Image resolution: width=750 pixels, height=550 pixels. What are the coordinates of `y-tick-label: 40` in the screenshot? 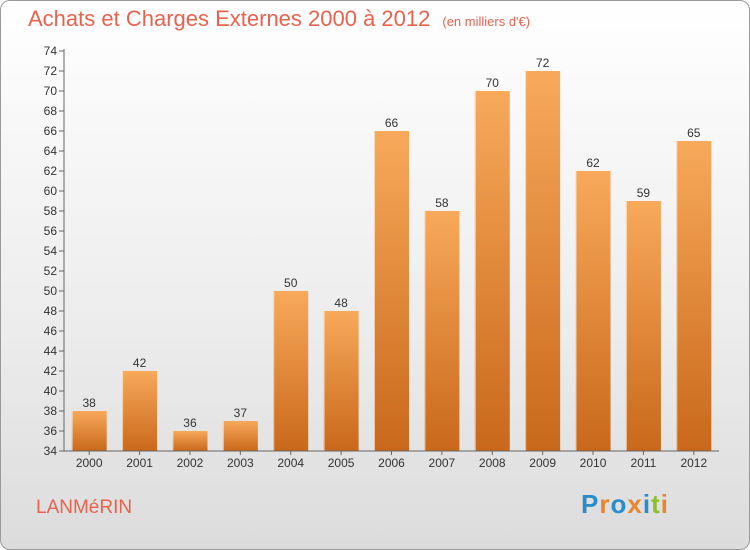 It's located at (51, 391).